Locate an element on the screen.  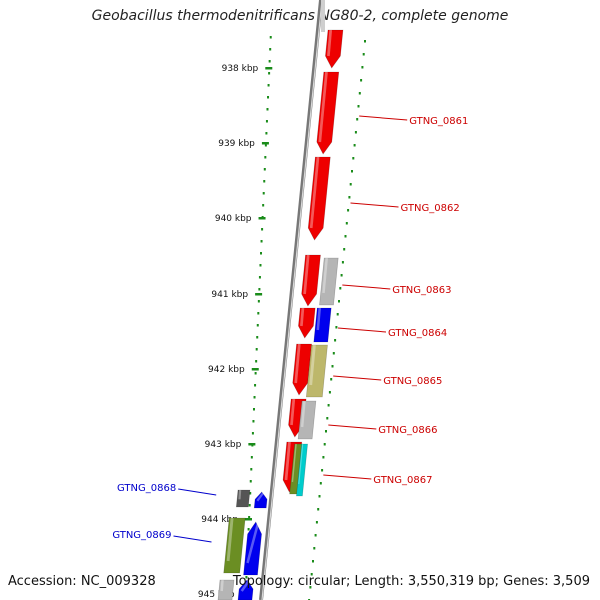
cds-forward-5-body is located at coordinates (307, 323).